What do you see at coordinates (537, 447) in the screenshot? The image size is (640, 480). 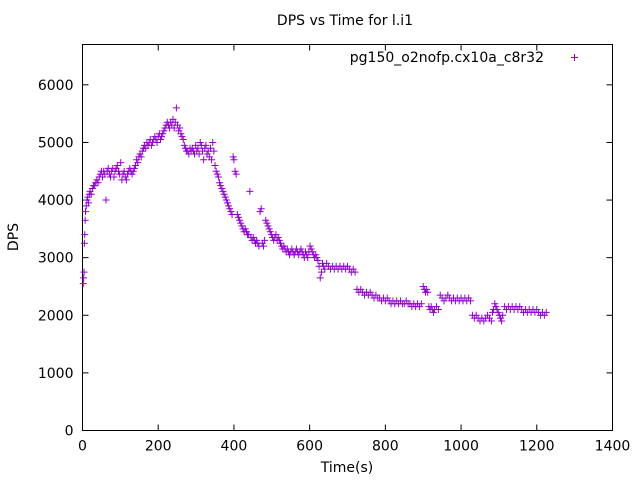 I see `x-tick-label: 1200` at bounding box center [537, 447].